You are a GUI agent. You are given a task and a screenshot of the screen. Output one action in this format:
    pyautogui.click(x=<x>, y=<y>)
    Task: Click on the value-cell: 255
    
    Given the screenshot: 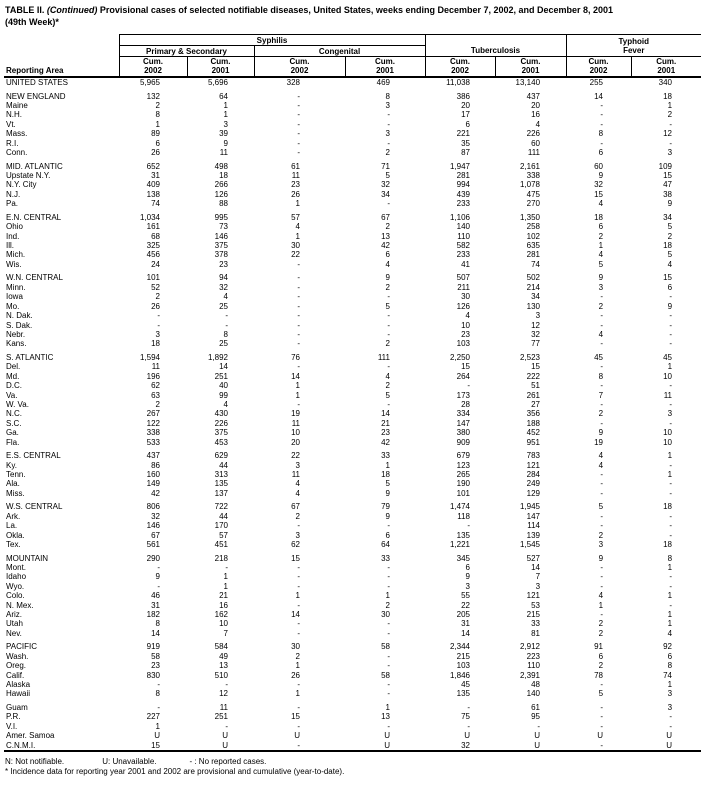 What is the action you would take?
    pyautogui.click(x=596, y=82)
    